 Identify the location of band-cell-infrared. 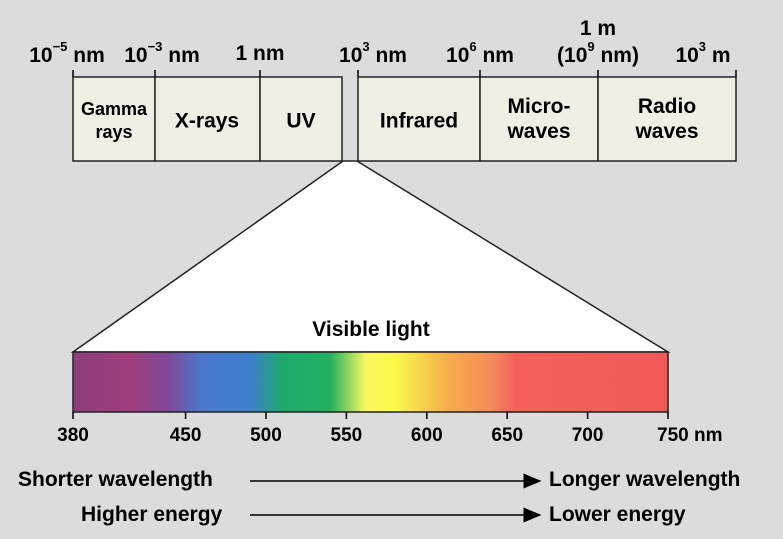
(419, 119).